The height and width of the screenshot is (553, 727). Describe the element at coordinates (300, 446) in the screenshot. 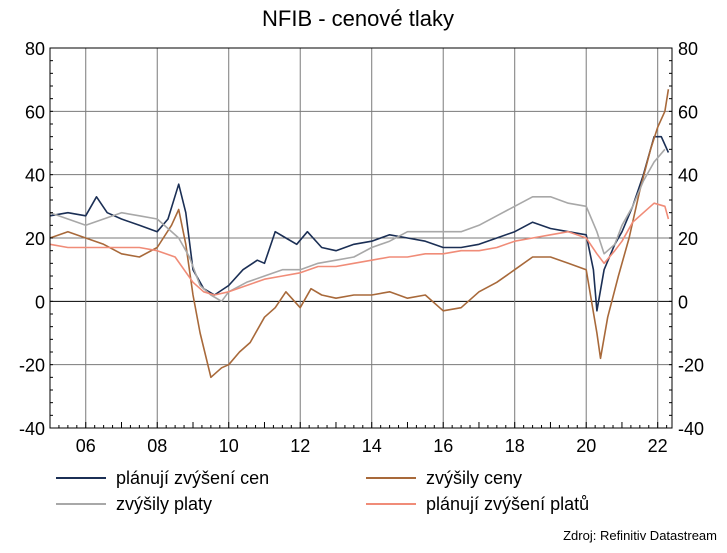

I see `x-tick-label: 12` at that location.